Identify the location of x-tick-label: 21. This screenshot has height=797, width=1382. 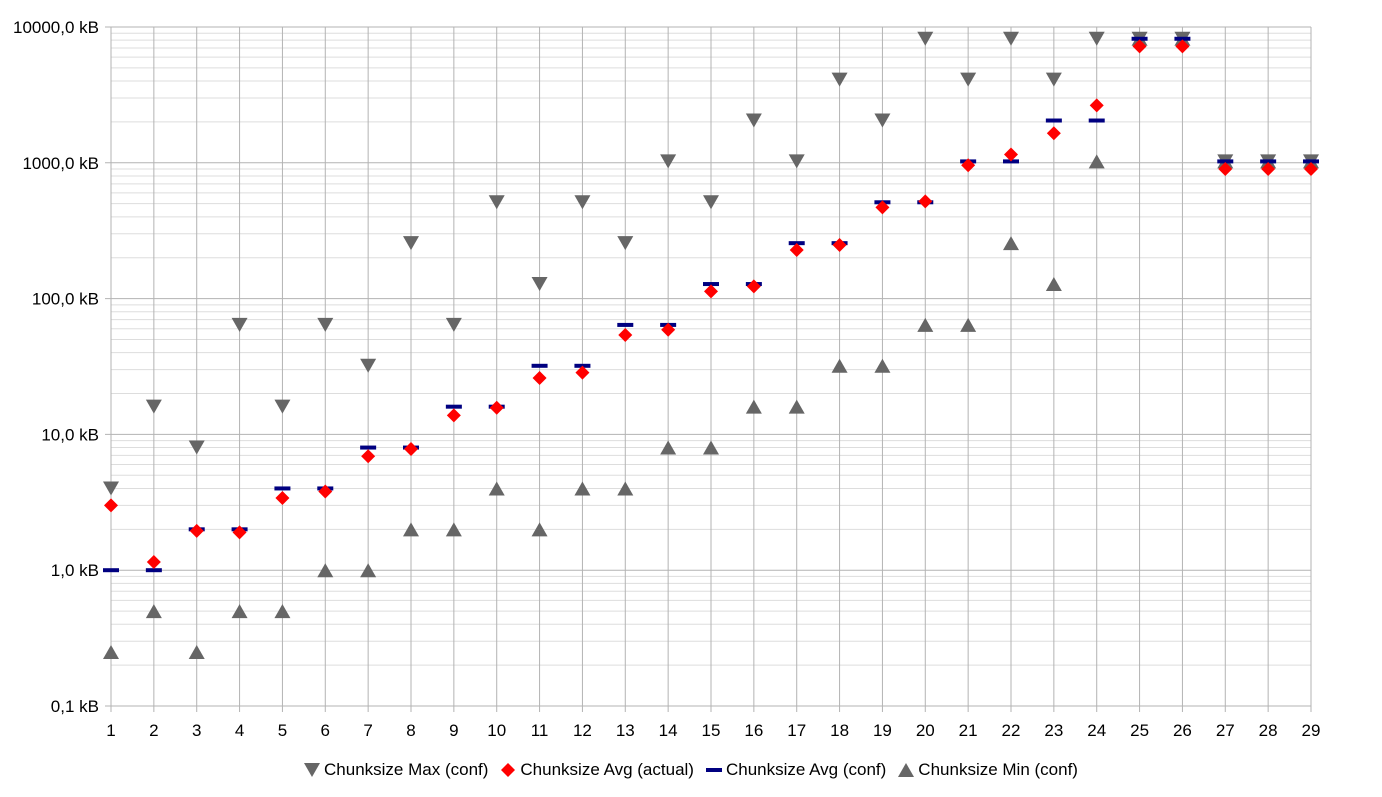
(968, 730).